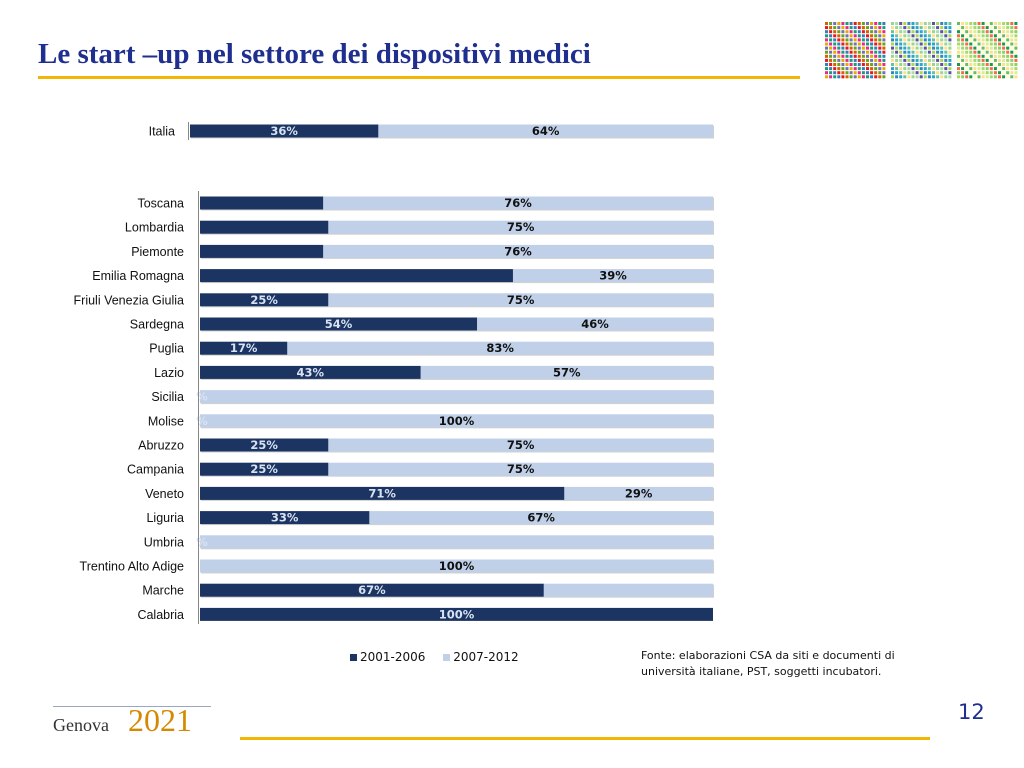 The height and width of the screenshot is (768, 1024). Describe the element at coordinates (310, 372) in the screenshot. I see `bar-2001-2006-lazio` at that location.